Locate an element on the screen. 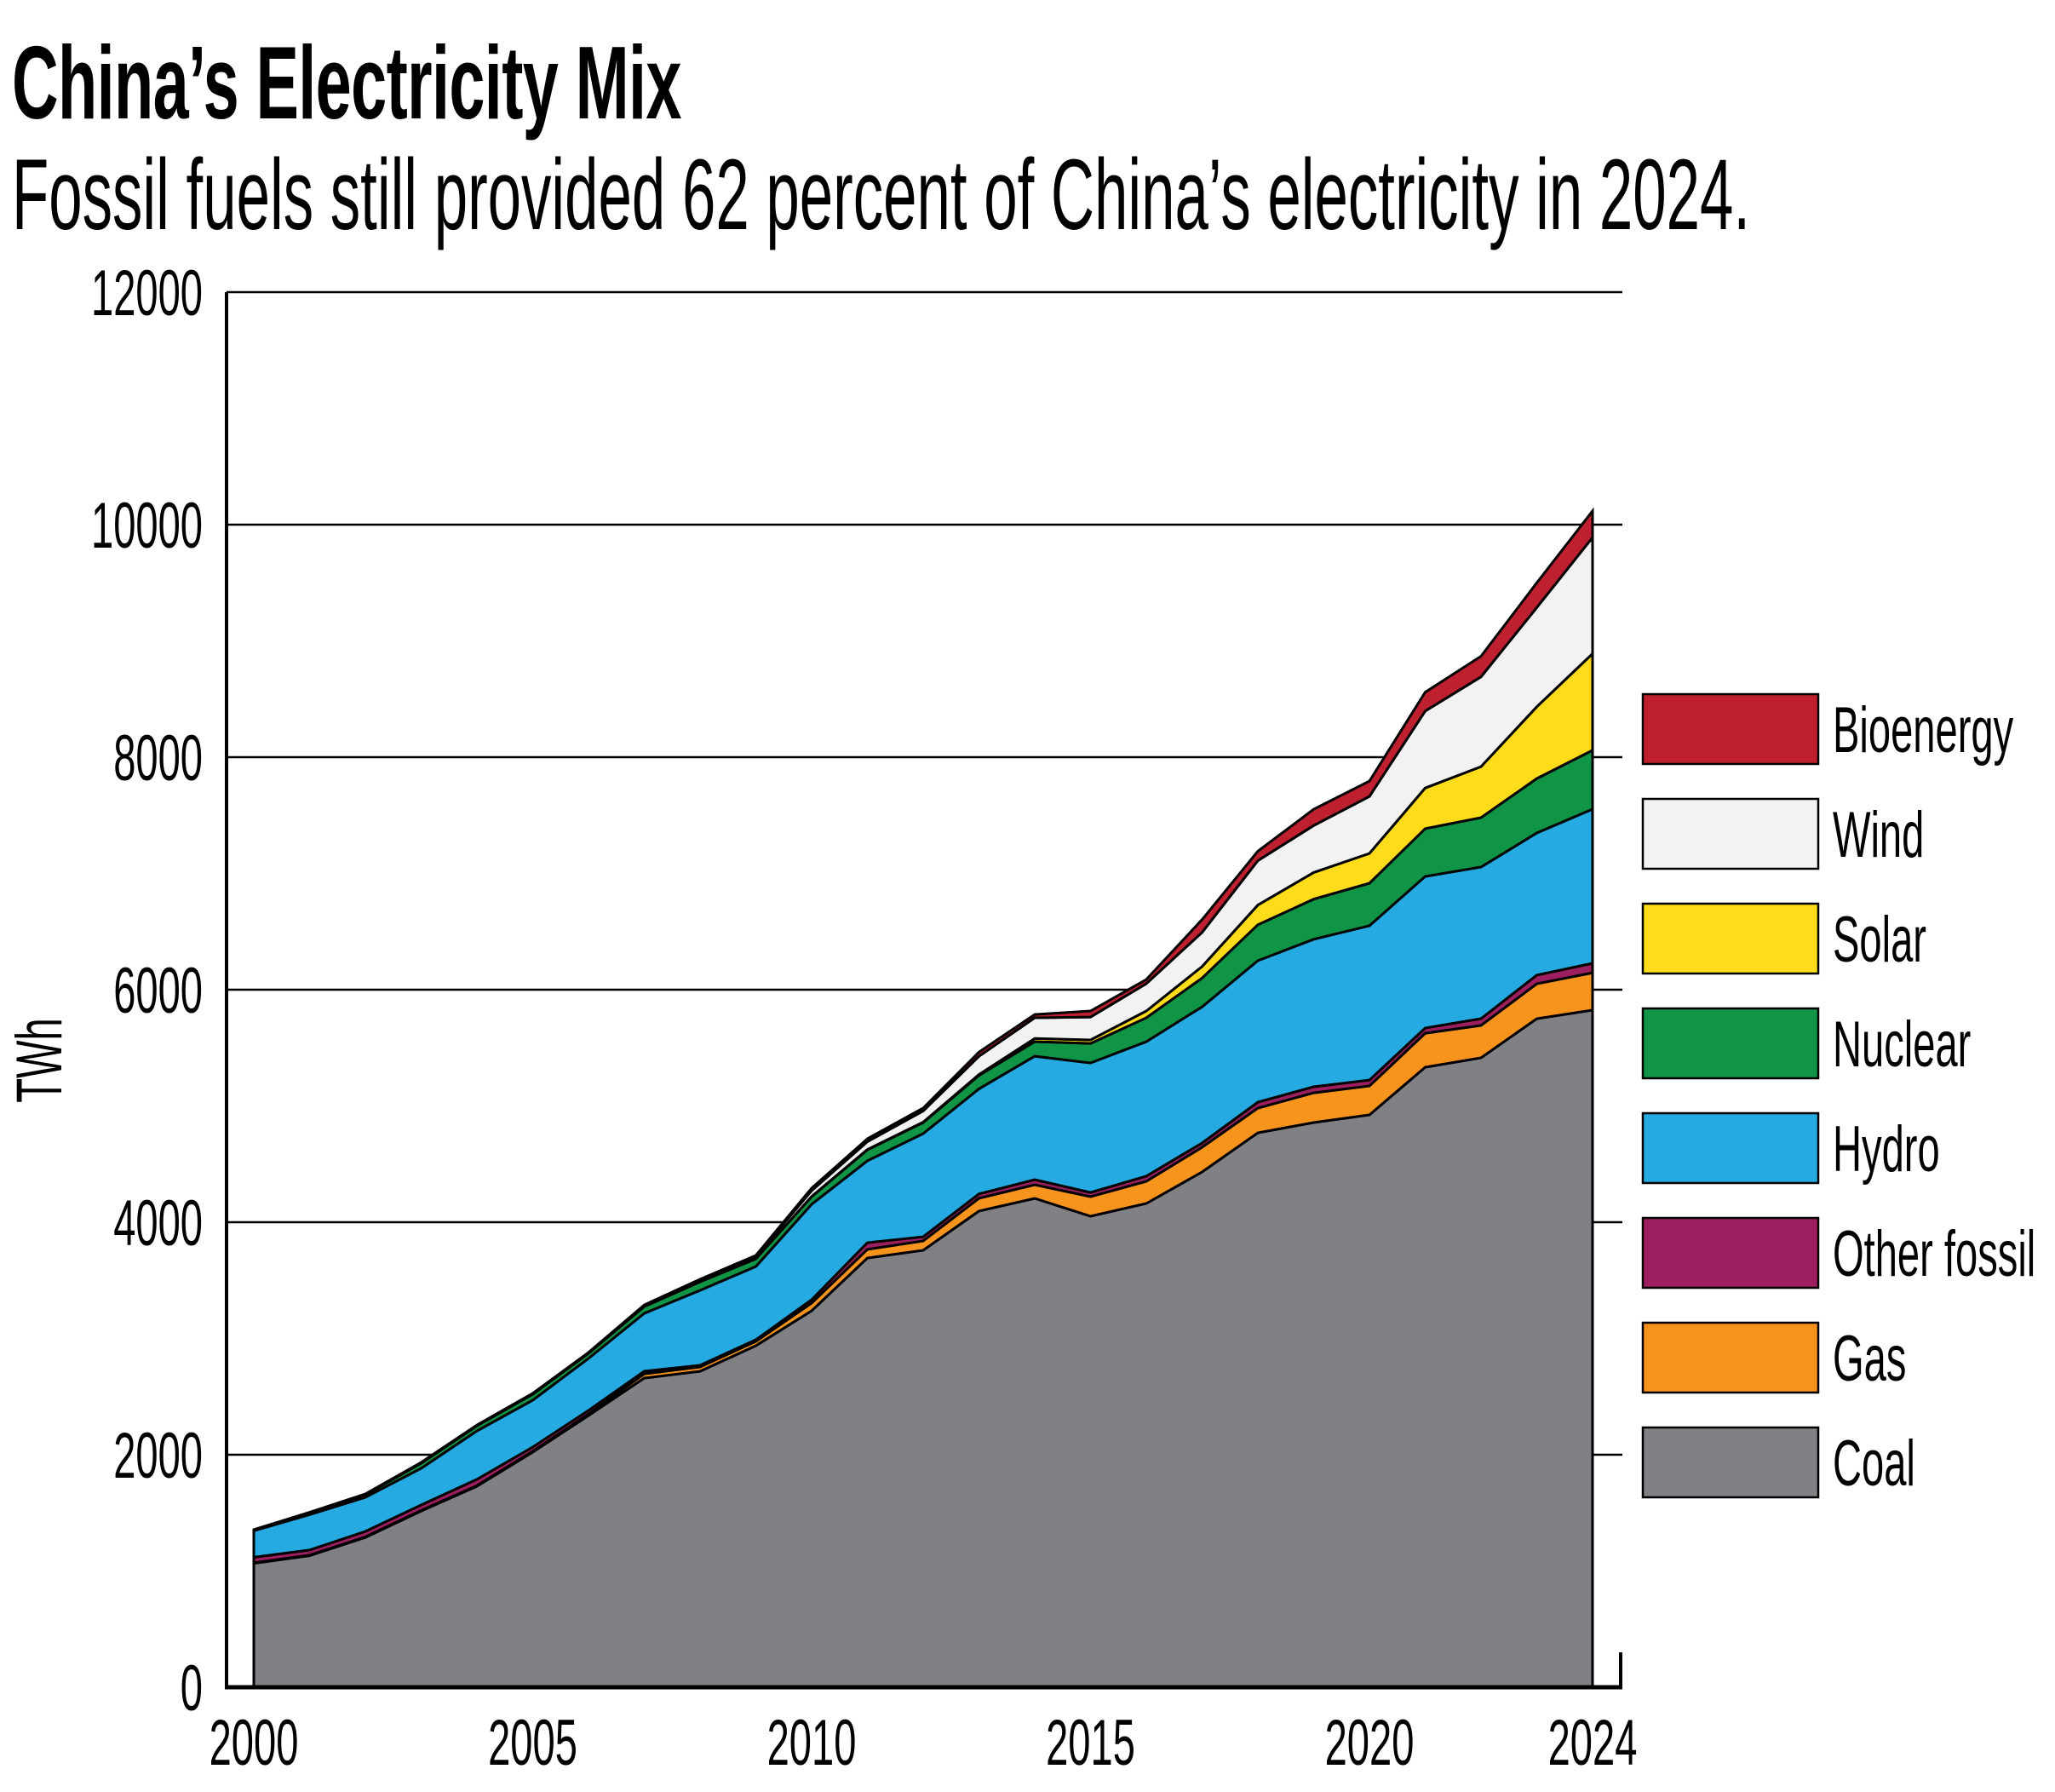  chart-title: China’s Electricity Mix is located at coordinates (346, 83).